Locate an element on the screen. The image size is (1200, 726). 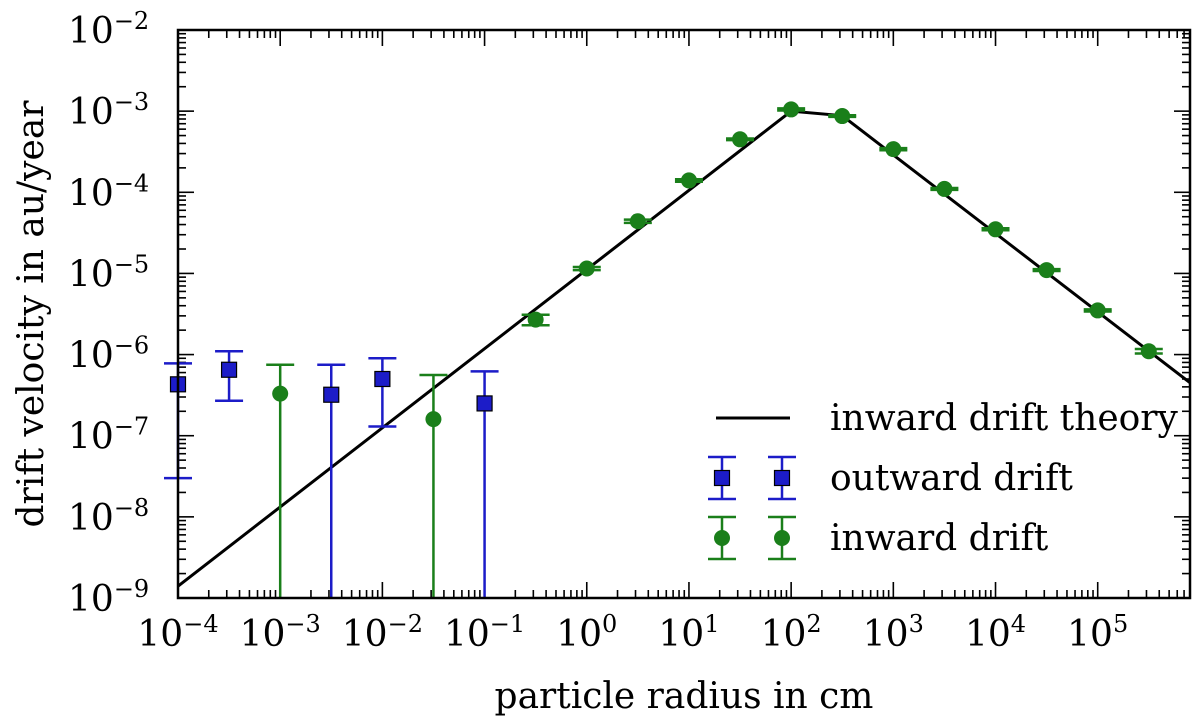
y-tick-label: 10⁻⁹ is located at coordinates (108, 597).